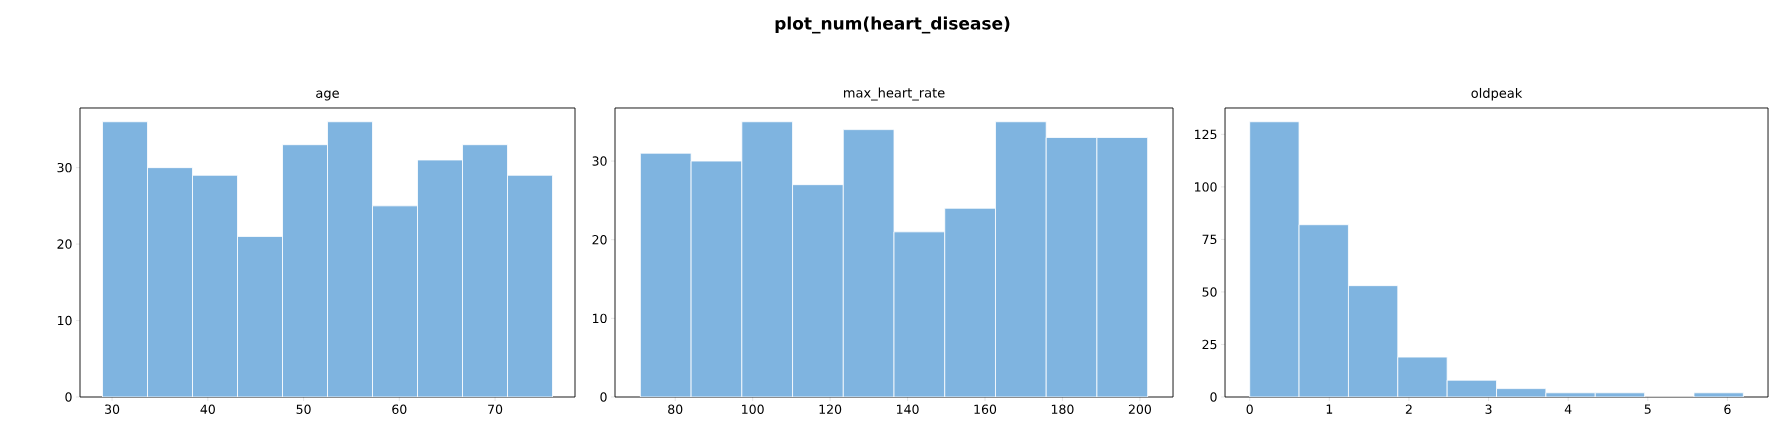 The height and width of the screenshot is (447, 1785). I want to click on x-tick-label: 2, so click(1408, 409).